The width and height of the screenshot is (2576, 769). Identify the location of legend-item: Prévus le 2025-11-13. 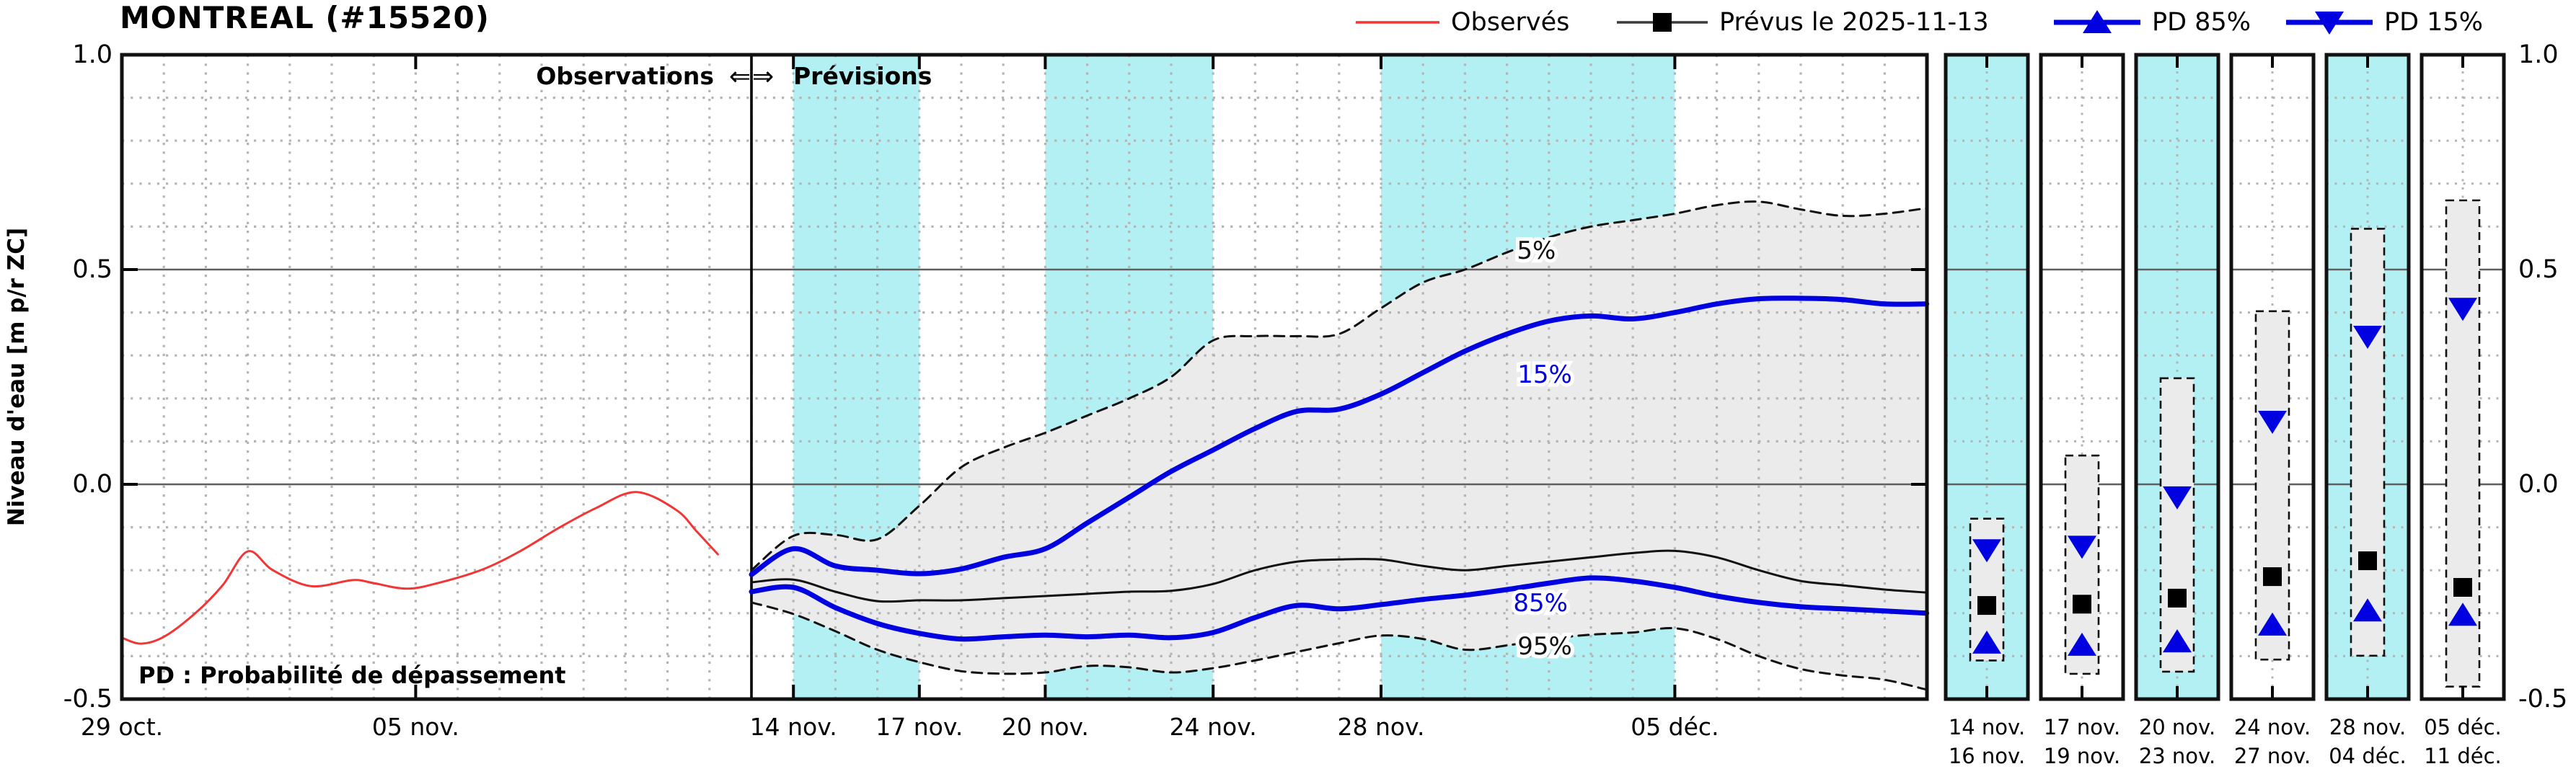
(1802, 22).